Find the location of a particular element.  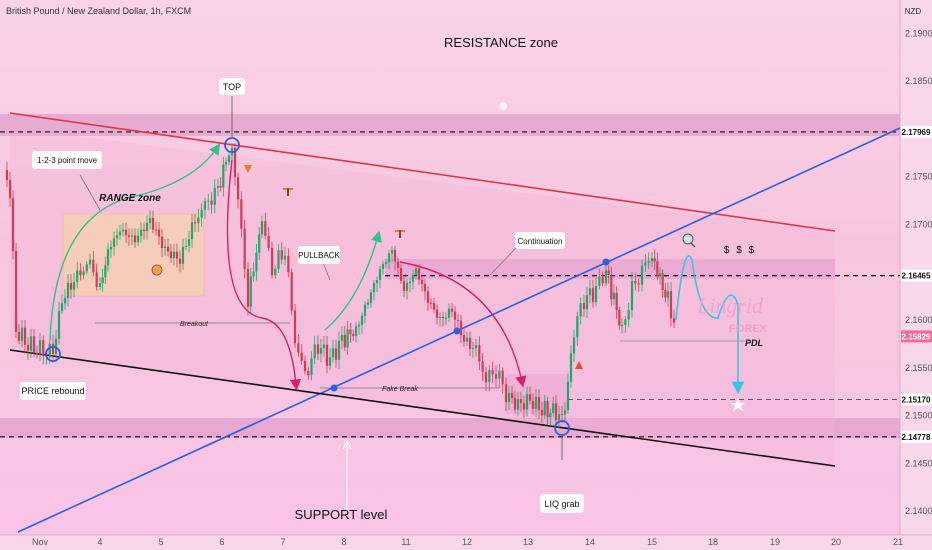

move-label-box is located at coordinates (67, 160).